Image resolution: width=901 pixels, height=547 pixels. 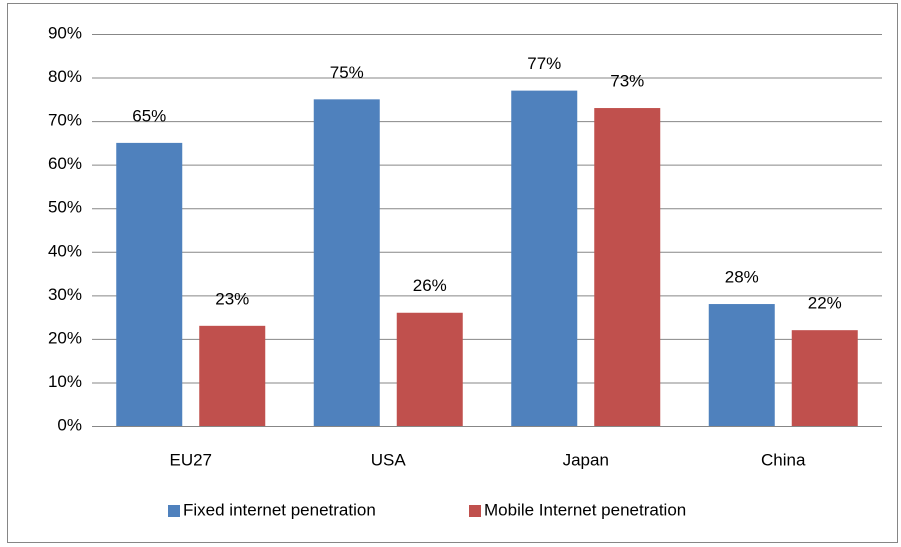 What do you see at coordinates (65, 250) in the screenshot?
I see `y-tick-label: 40%` at bounding box center [65, 250].